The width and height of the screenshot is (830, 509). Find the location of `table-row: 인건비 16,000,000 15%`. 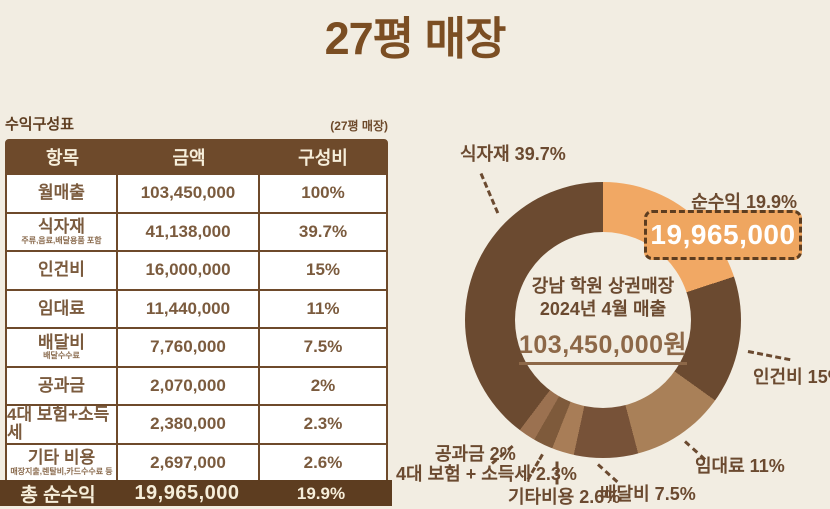

table-row: 인건비 16,000,000 15% is located at coordinates (196, 271).